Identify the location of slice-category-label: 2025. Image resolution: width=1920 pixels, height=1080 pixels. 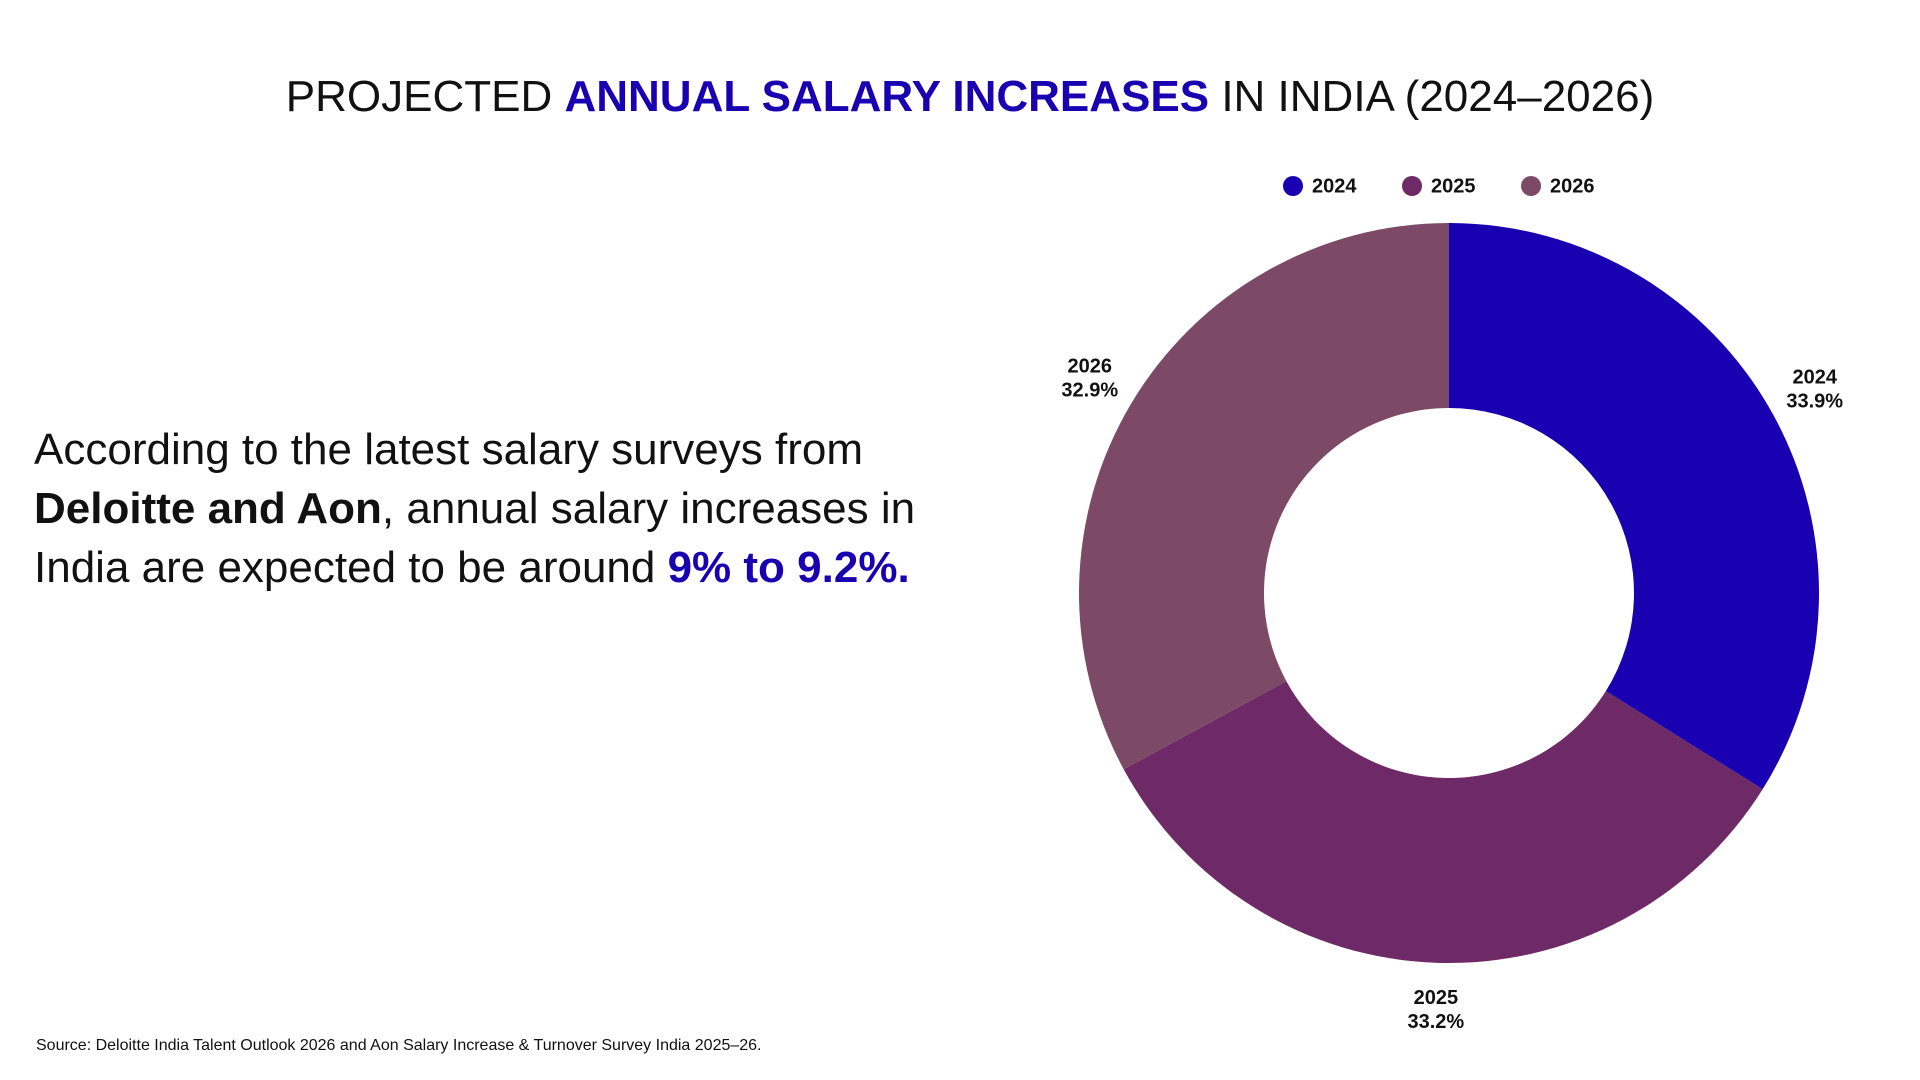
(1436, 998).